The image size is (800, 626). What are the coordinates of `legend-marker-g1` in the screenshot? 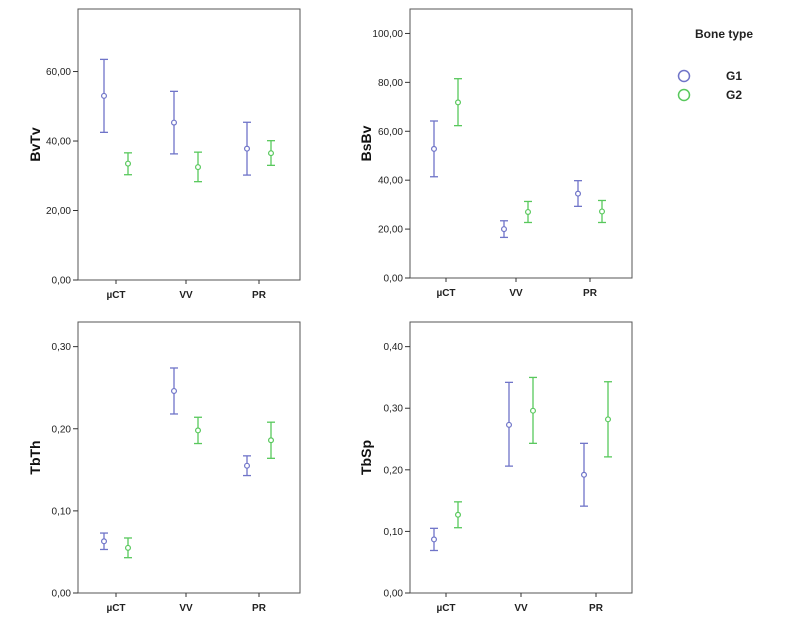 It's located at (684, 76).